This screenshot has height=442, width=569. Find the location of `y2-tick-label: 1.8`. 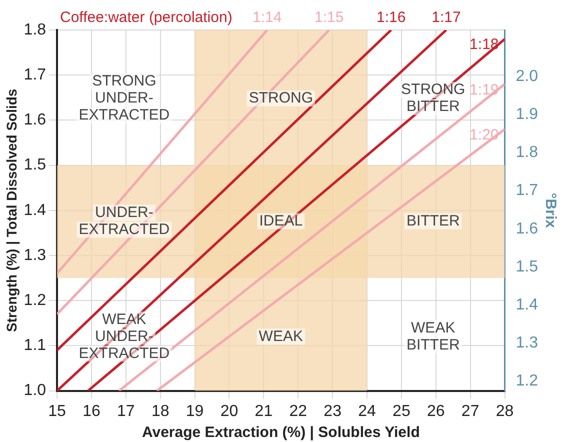

y2-tick-label: 1.8 is located at coordinates (527, 153).